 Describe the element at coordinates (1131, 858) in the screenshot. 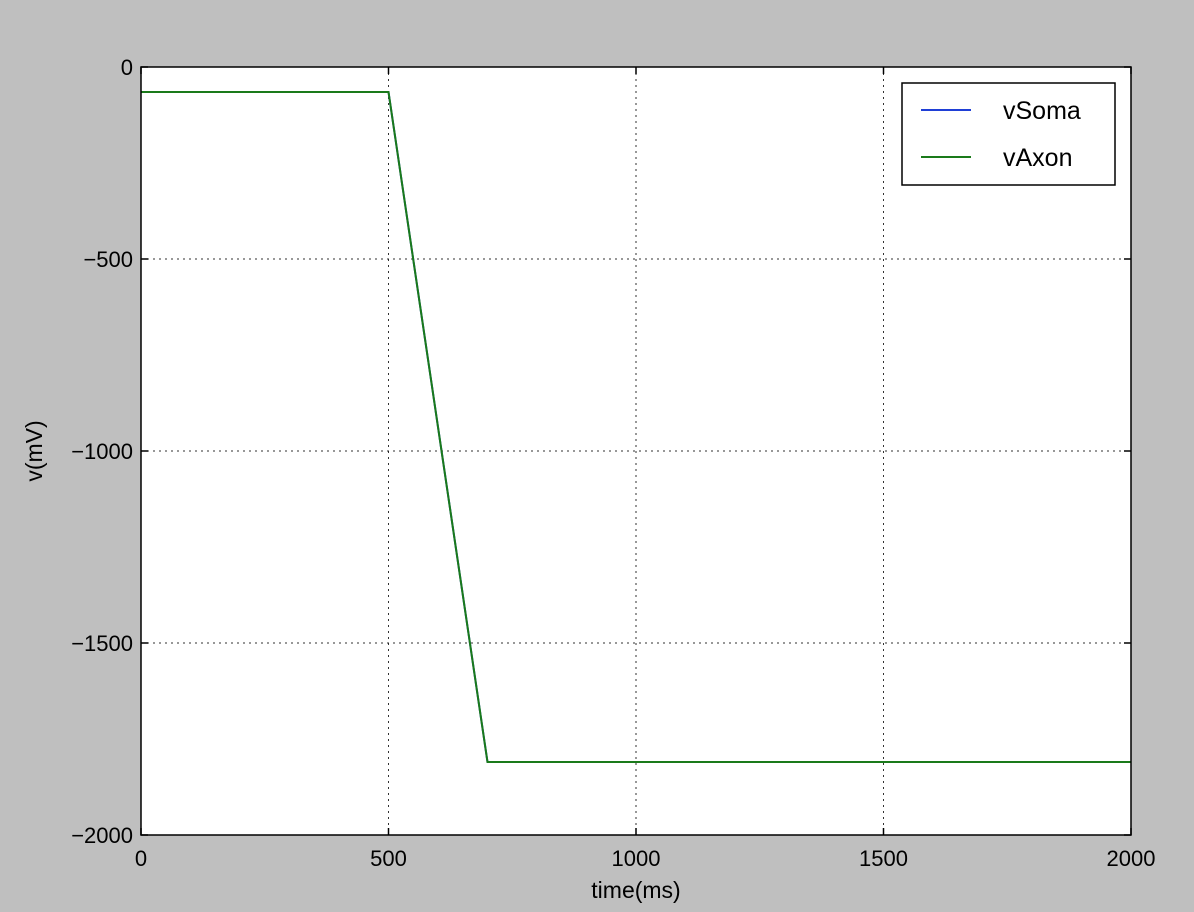

I see `x-tick-label: 2000` at that location.